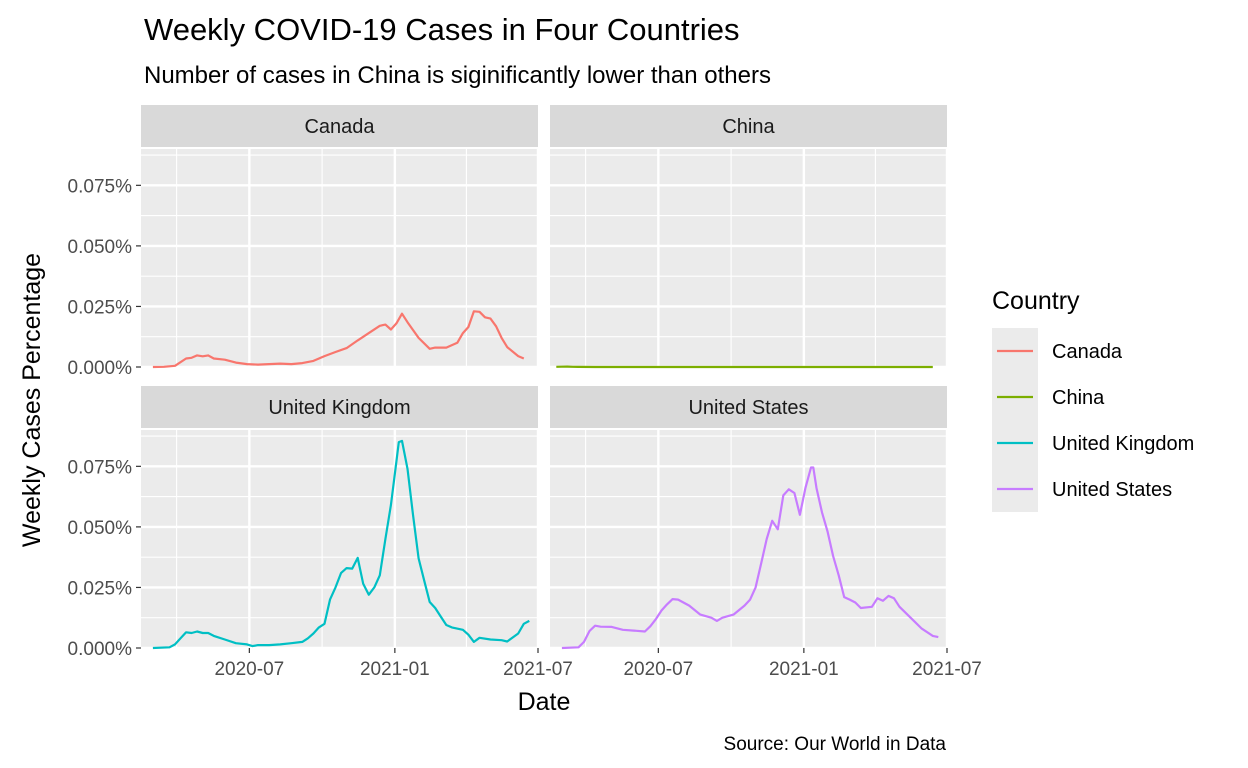 This screenshot has height=768, width=1248. I want to click on facet-china: China, so click(749, 237).